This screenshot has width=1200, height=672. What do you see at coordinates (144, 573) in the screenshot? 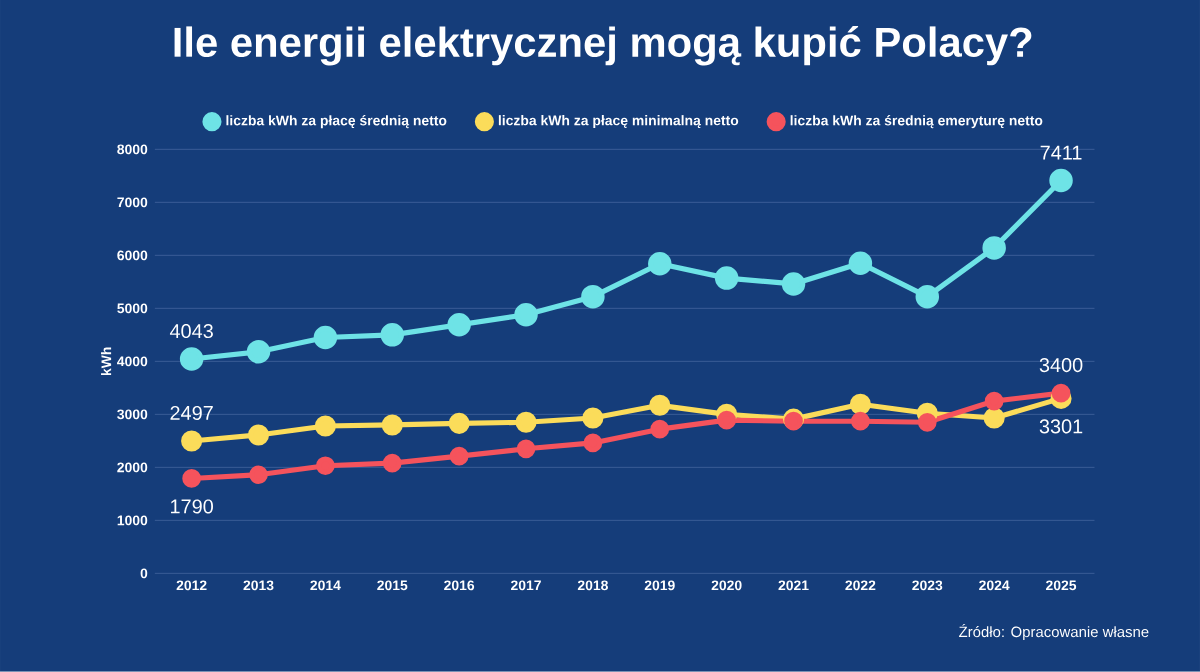
I see `y-tick-label: 0` at bounding box center [144, 573].